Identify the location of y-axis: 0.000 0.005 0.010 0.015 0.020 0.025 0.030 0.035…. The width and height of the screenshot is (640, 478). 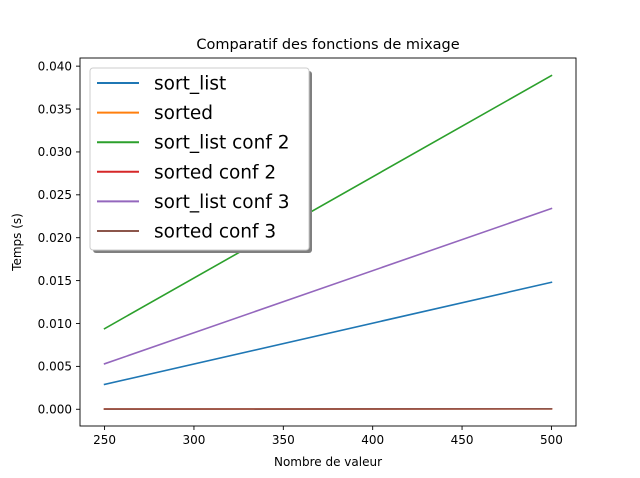
(59, 238).